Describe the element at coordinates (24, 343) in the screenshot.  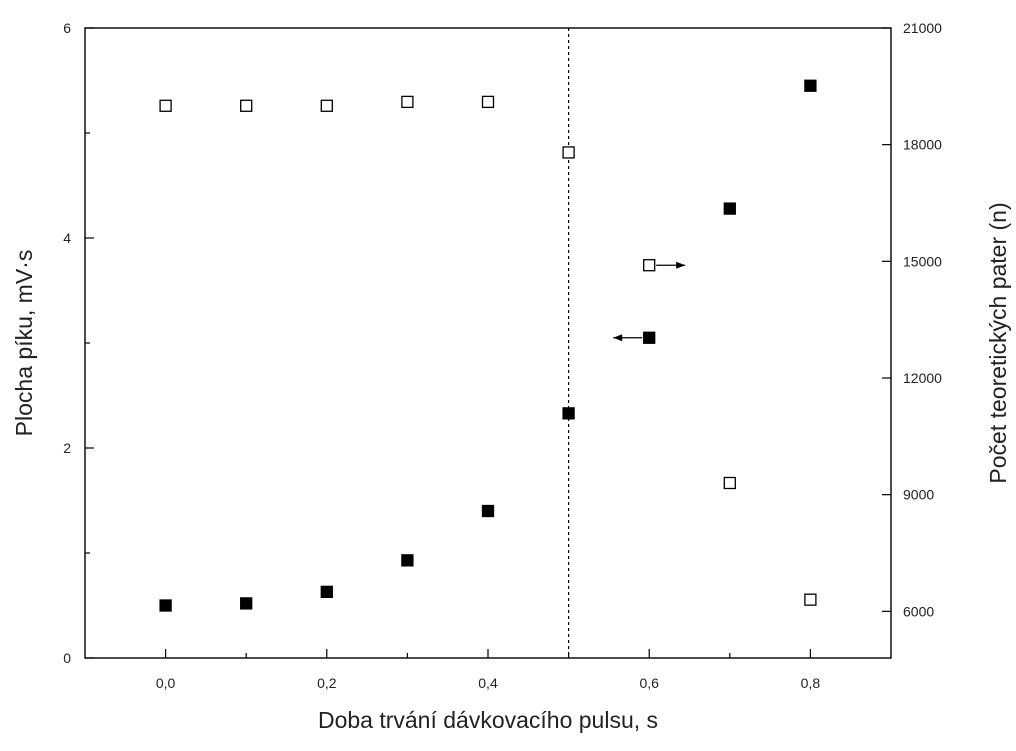
I see `left-axis-title: Plocha píku, mV·s` at that location.